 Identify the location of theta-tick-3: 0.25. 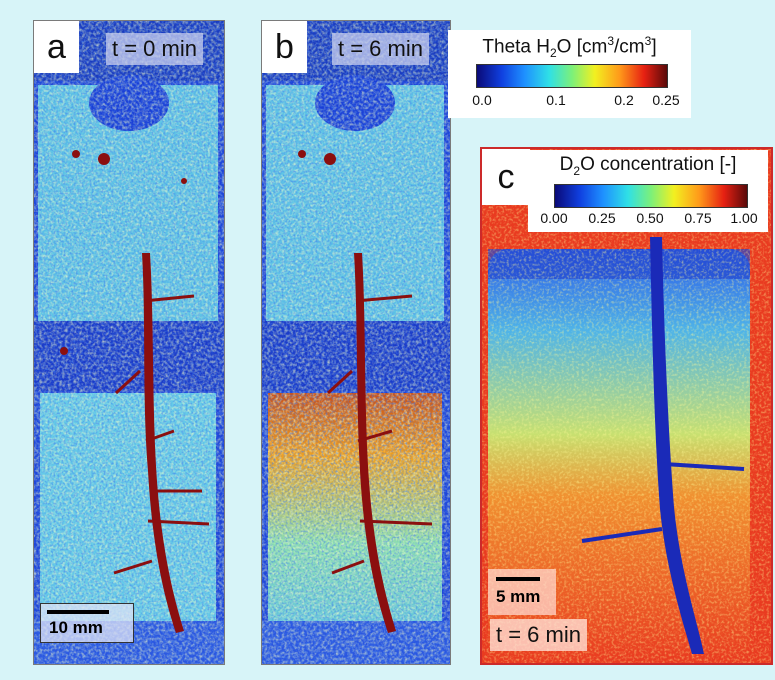
(666, 100).